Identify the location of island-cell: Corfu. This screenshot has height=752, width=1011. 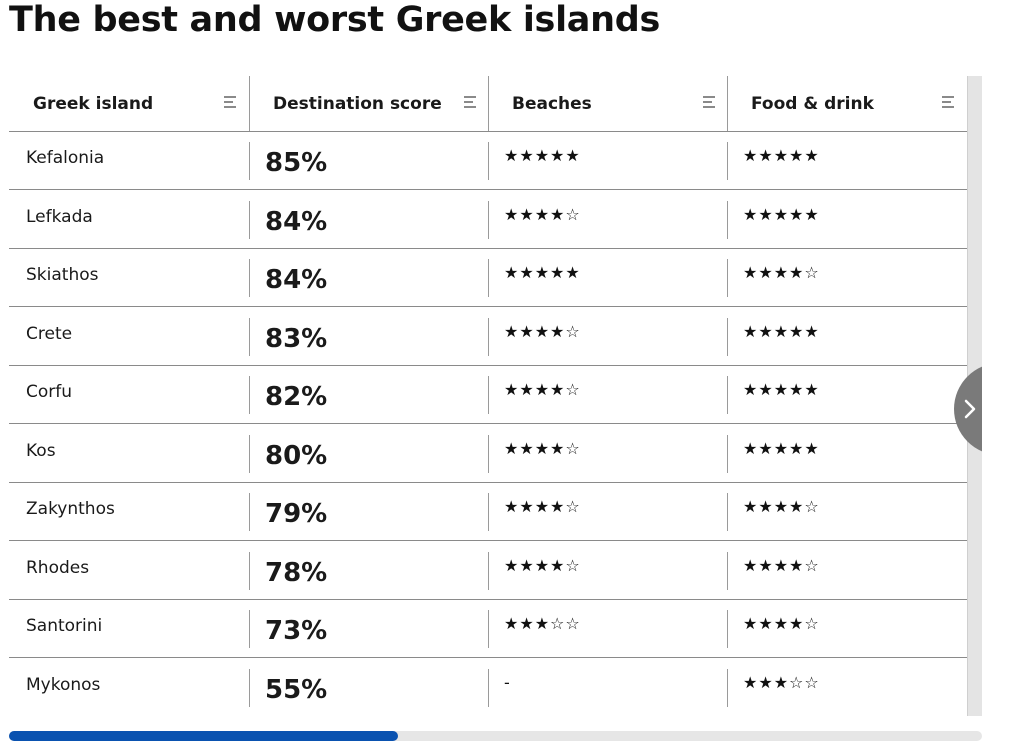
(129, 395).